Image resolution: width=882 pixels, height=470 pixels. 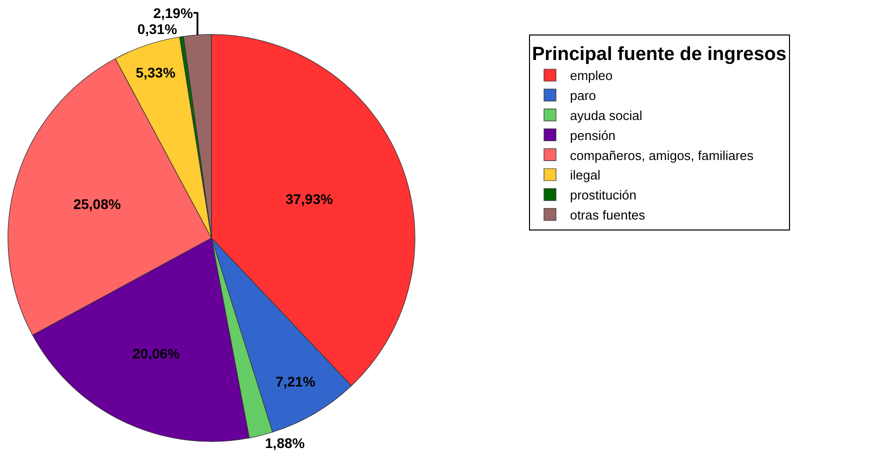 What do you see at coordinates (97, 204) in the screenshot?
I see `data-label: 25,08%` at bounding box center [97, 204].